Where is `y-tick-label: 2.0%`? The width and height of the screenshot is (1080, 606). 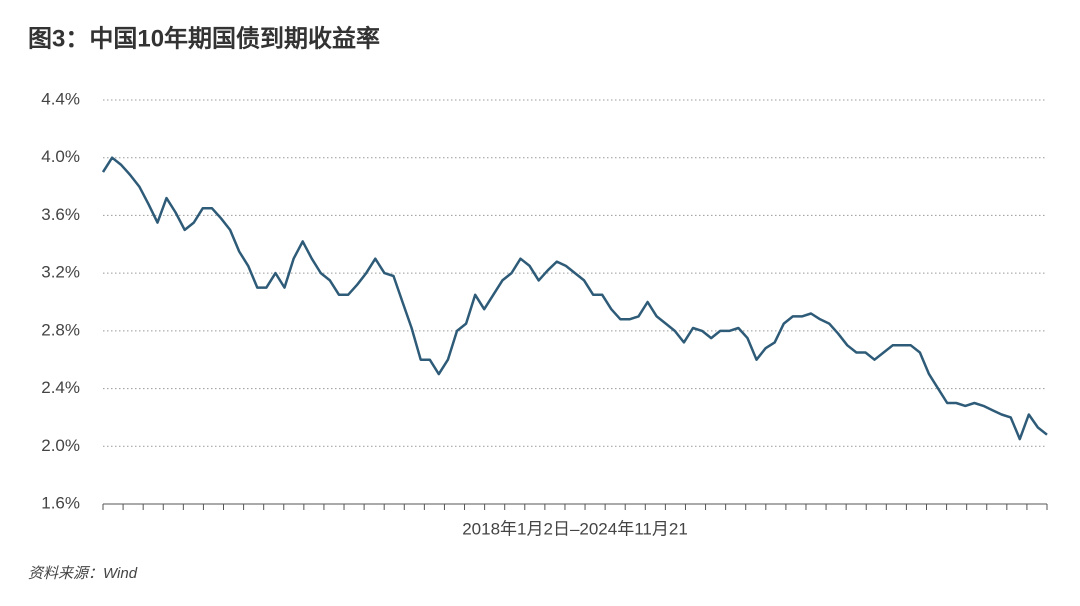 y-tick-label: 2.0% is located at coordinates (60, 445).